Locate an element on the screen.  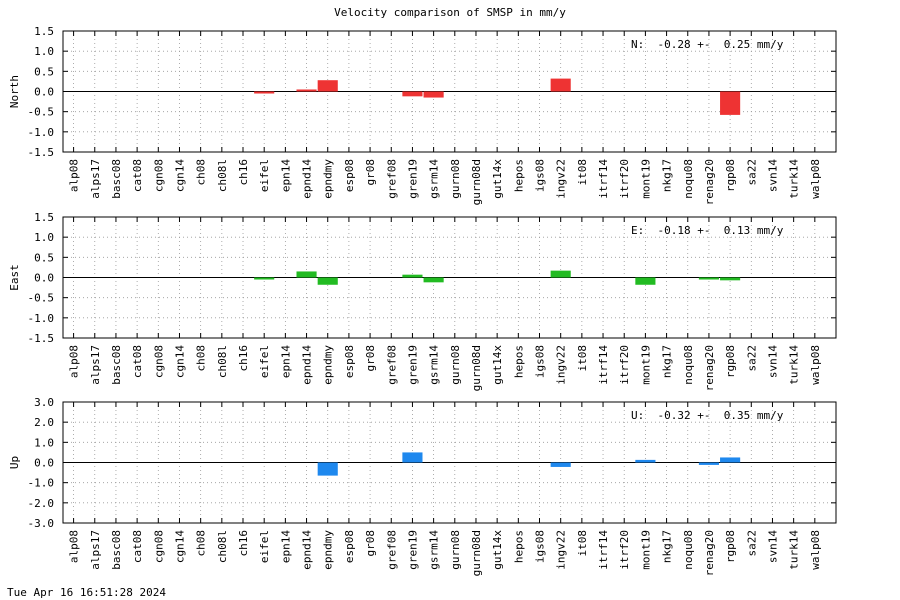
up-xtick-label: itrf20 is located at coordinates (624, 550).